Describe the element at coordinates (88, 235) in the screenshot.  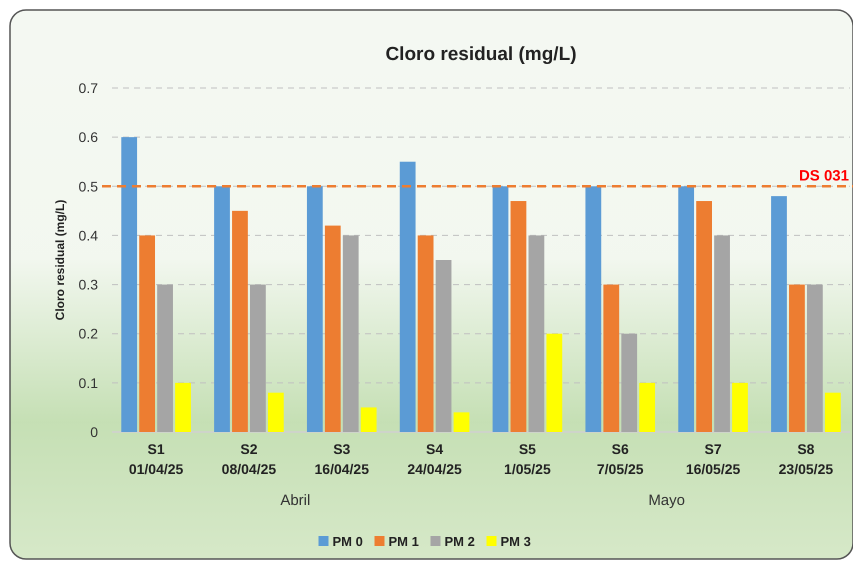
I see `y-tick-label: 0.4` at that location.